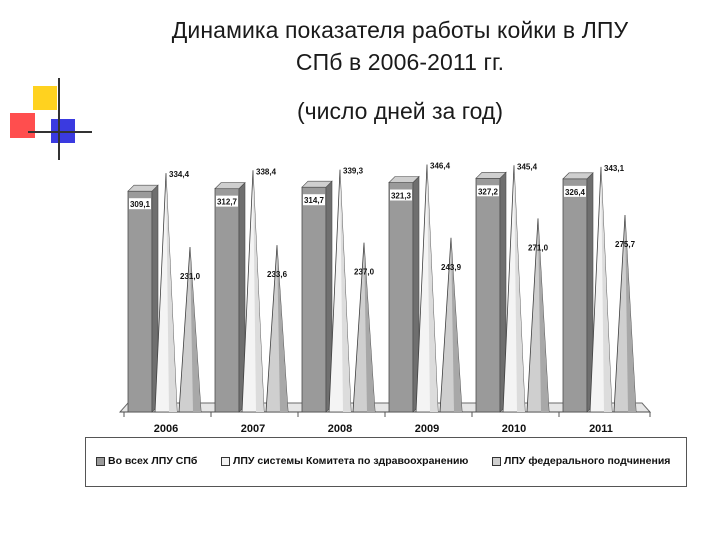 This screenshot has height=540, width=720. I want to click on data-label-series-1: 326,4, so click(575, 192).